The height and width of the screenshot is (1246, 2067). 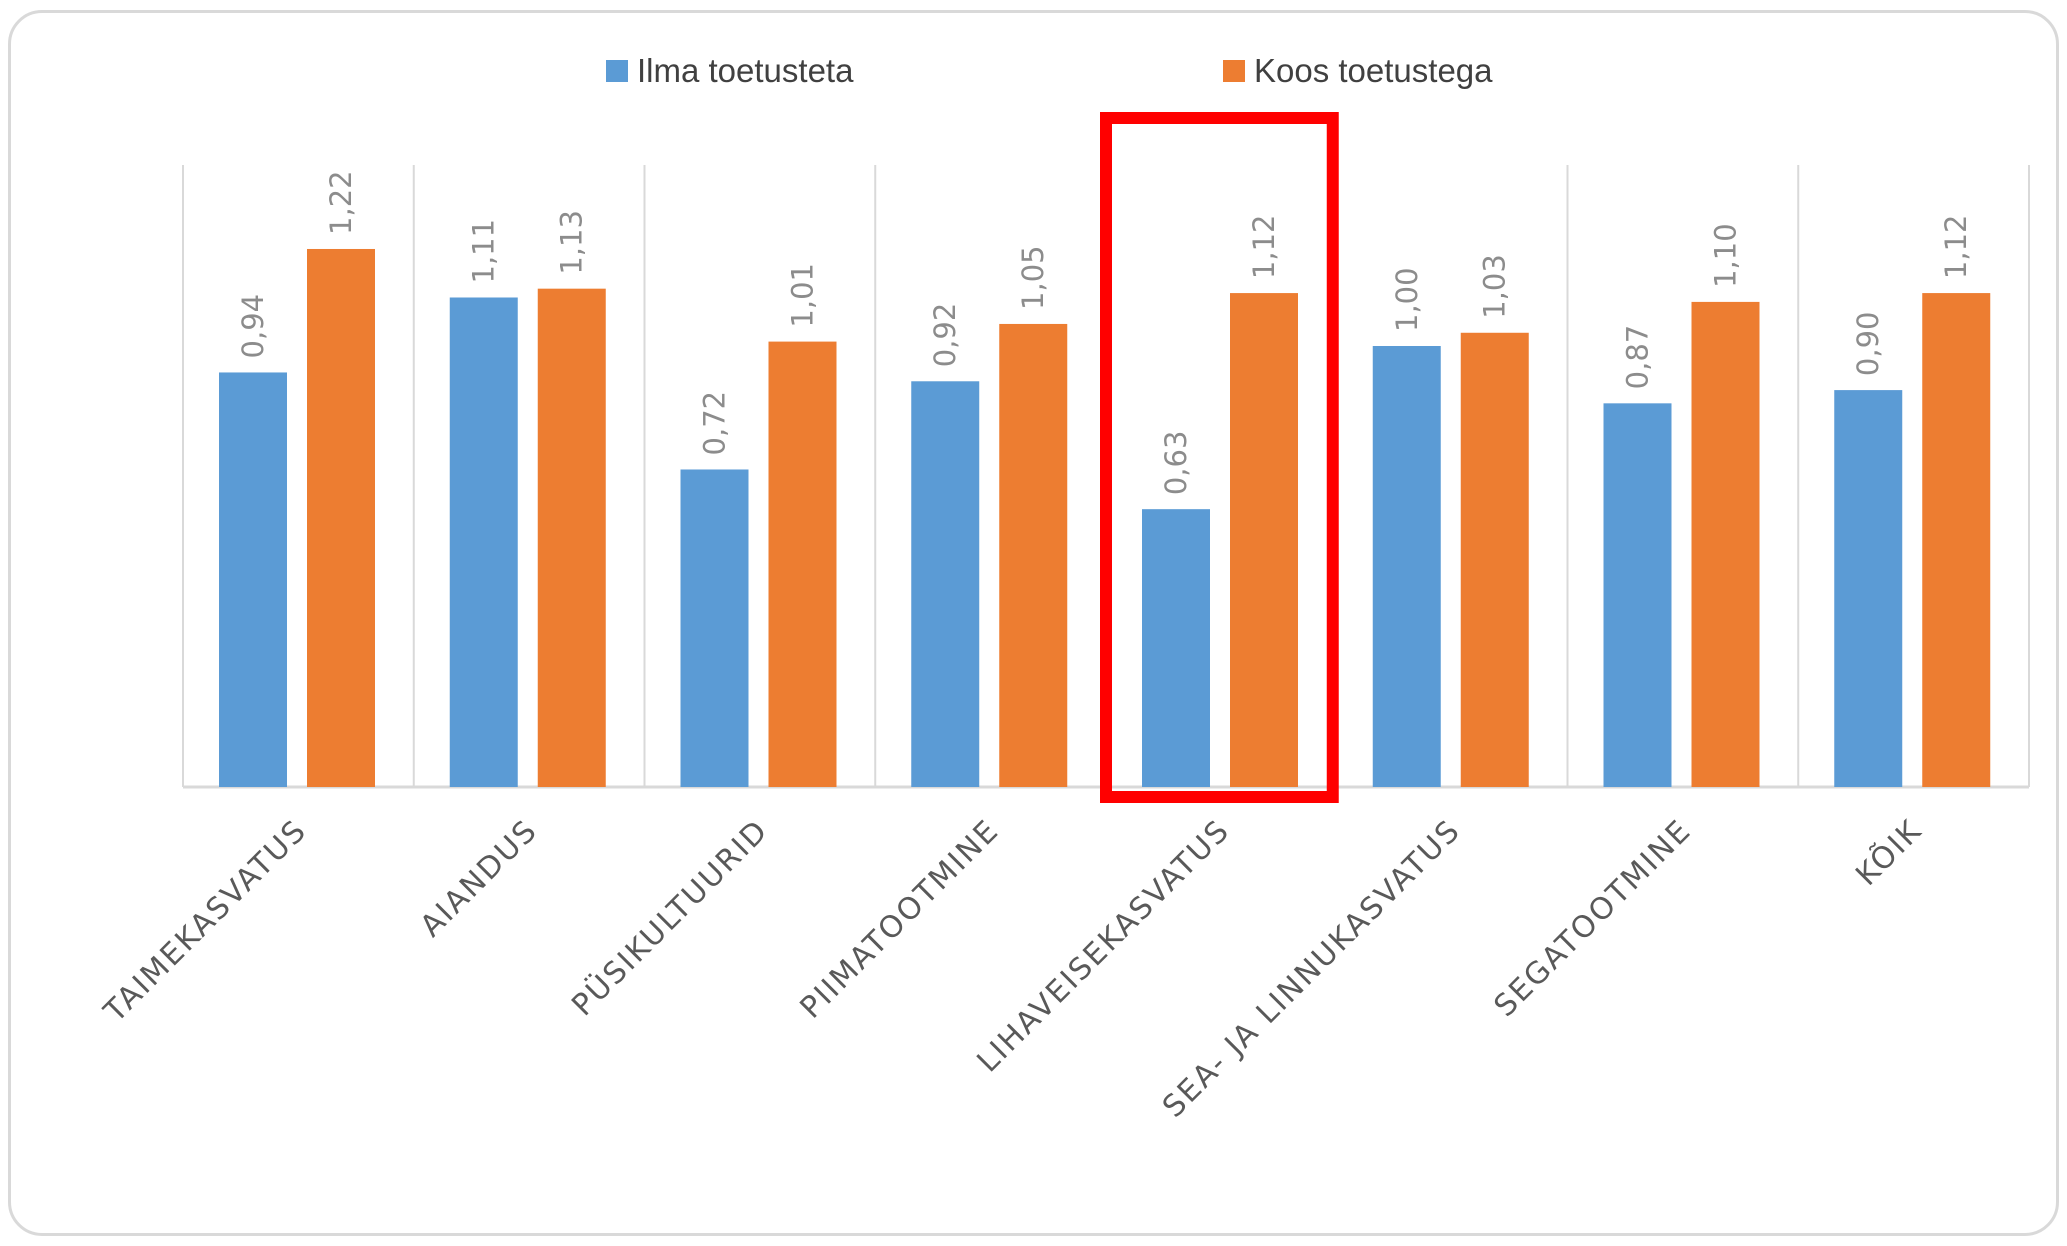 What do you see at coordinates (253, 326) in the screenshot?
I see `data-label-ilma-toetusteta-taimekasvatus: 0,94` at bounding box center [253, 326].